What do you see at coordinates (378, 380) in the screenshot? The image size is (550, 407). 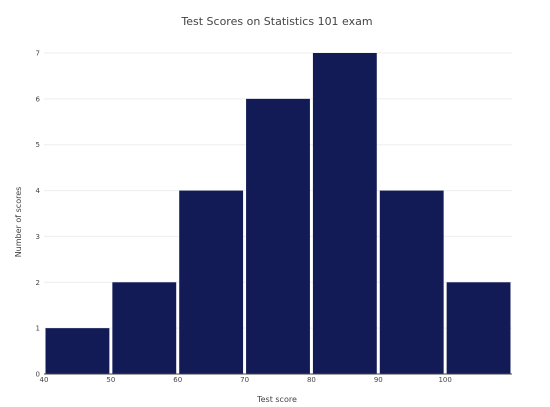 I see `x-tick-label: 90` at bounding box center [378, 380].